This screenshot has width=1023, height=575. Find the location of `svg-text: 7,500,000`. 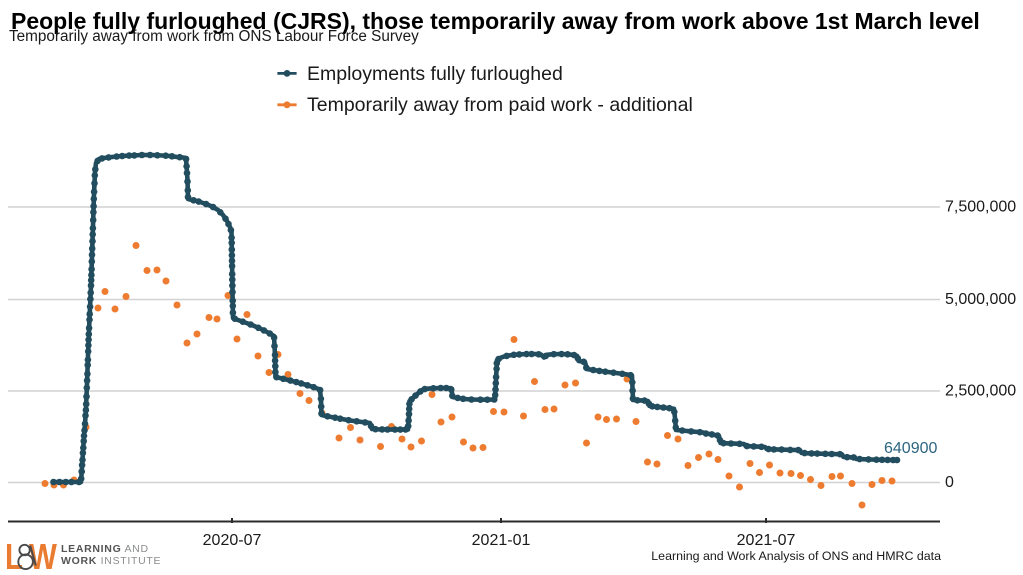

svg-text: 7,500,000 is located at coordinates (980, 207).